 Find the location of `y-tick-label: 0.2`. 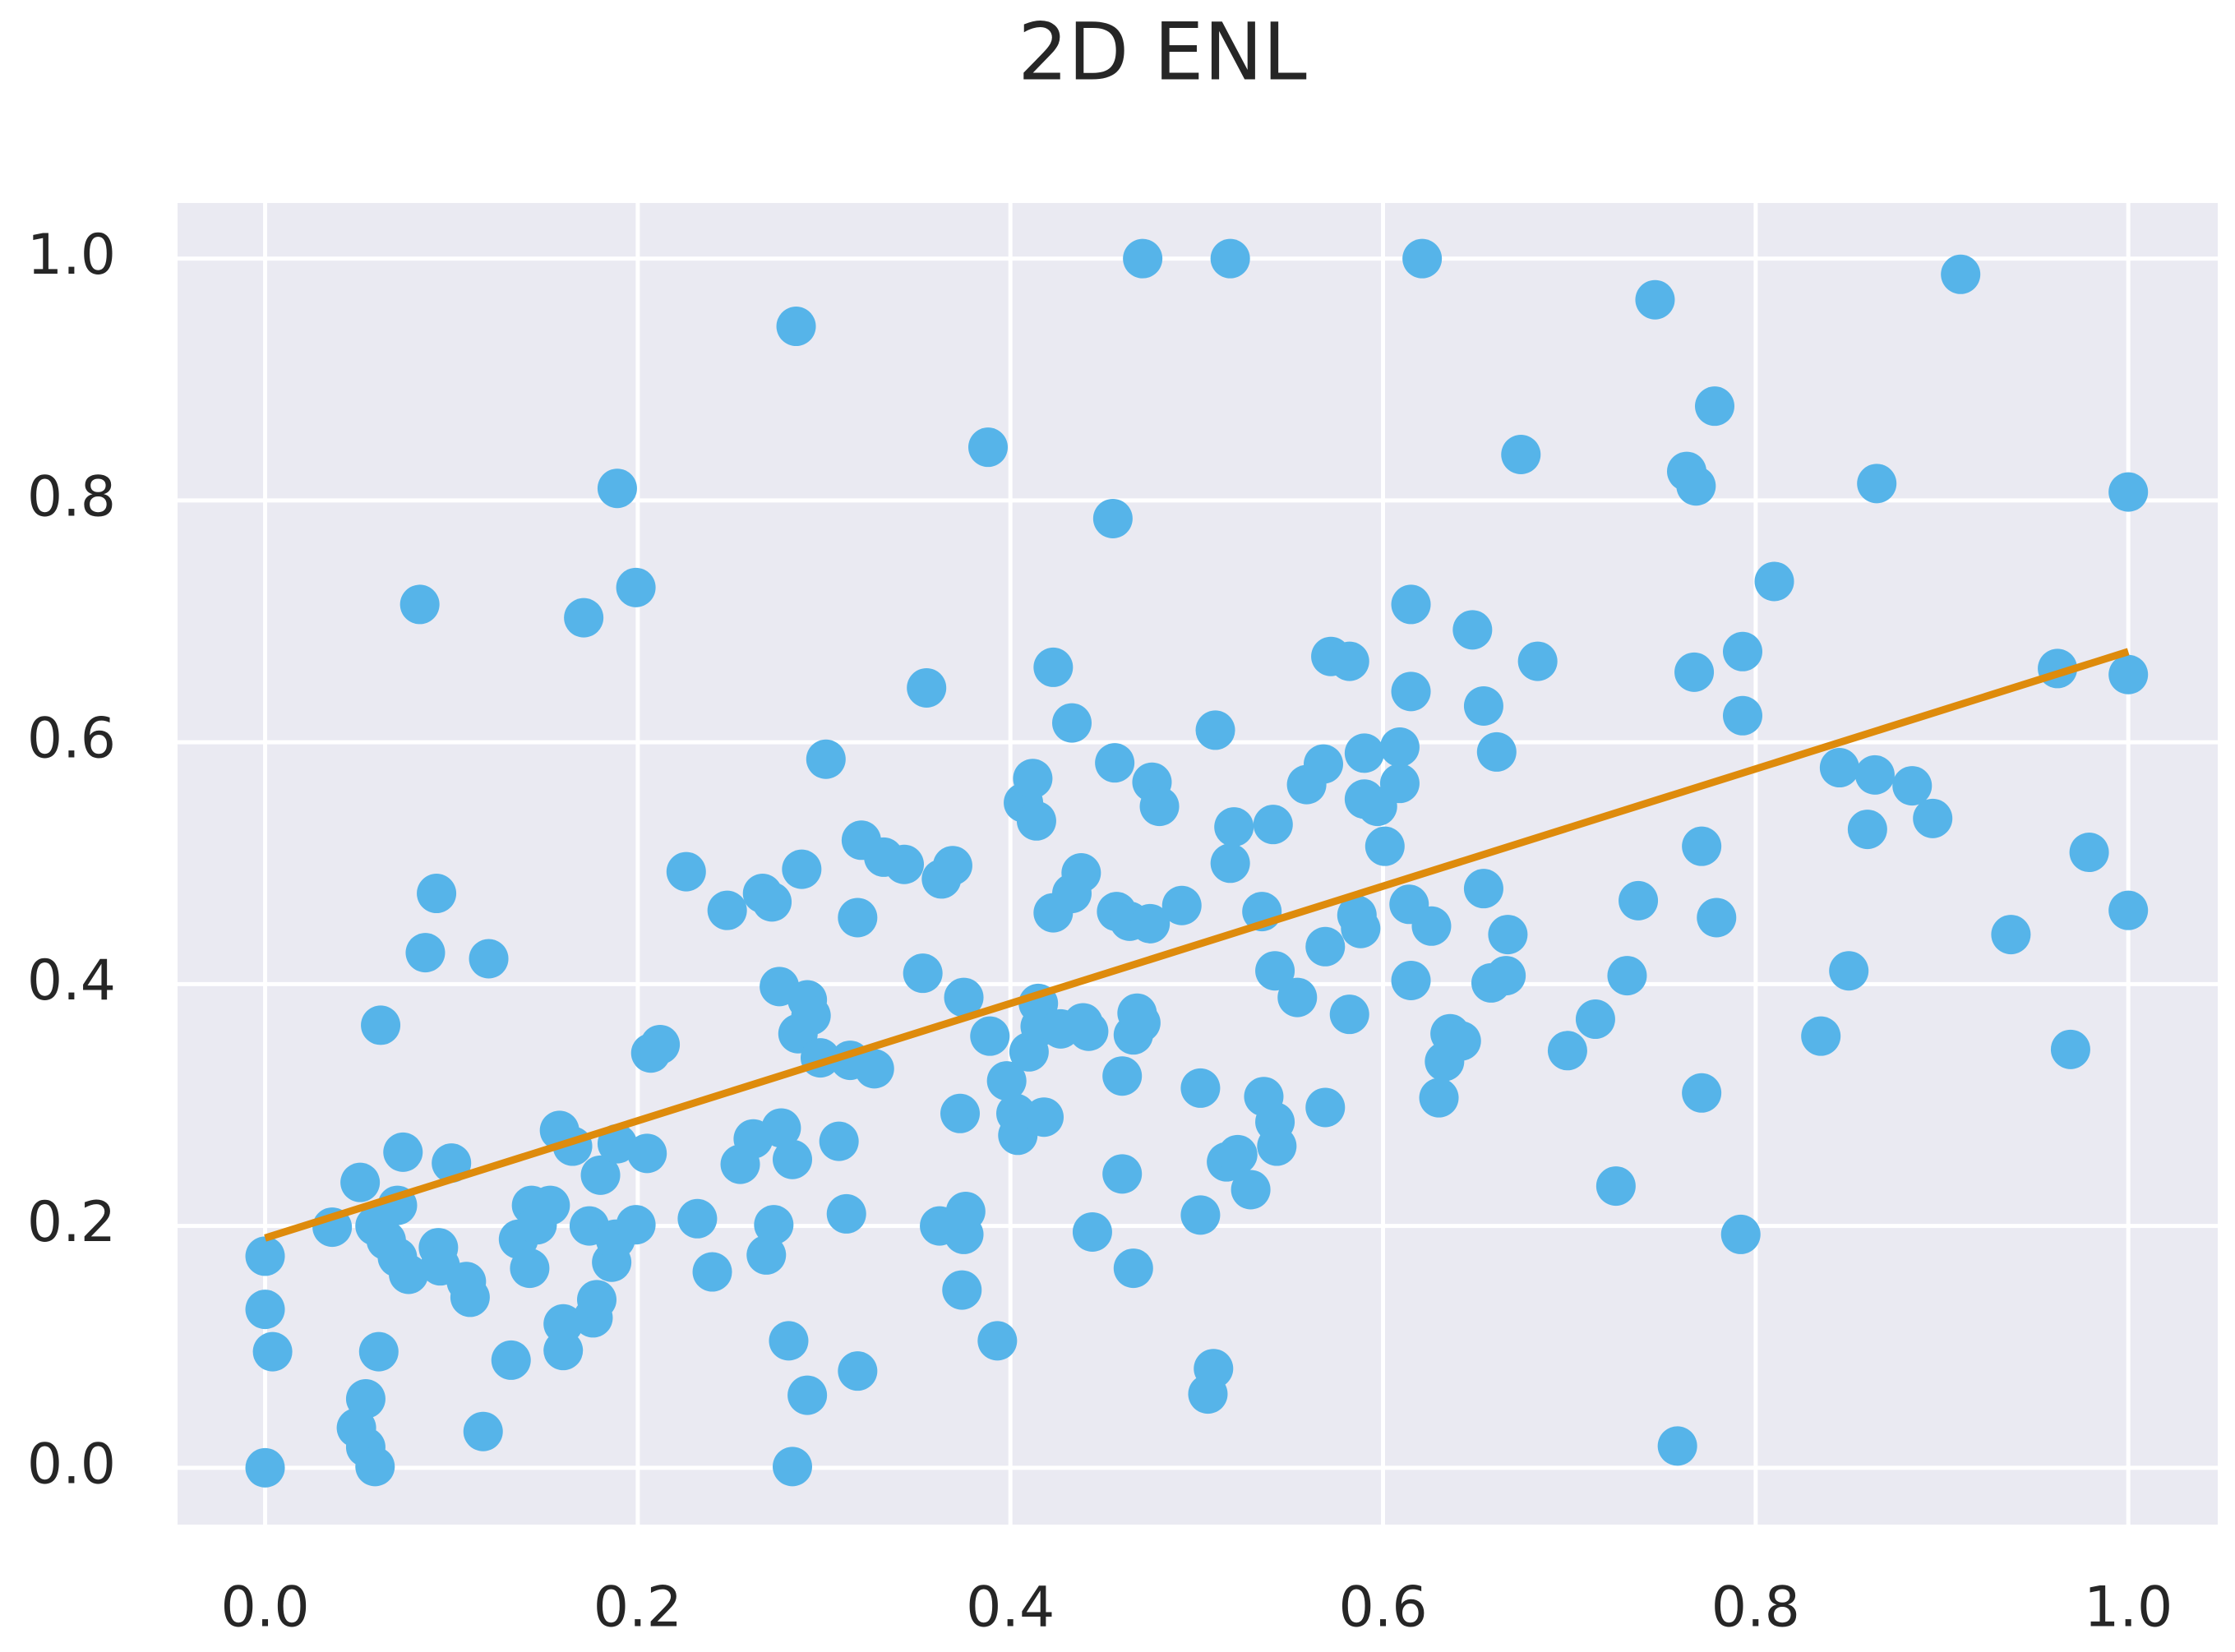

y-tick-label: 0.2 is located at coordinates (71, 1222).